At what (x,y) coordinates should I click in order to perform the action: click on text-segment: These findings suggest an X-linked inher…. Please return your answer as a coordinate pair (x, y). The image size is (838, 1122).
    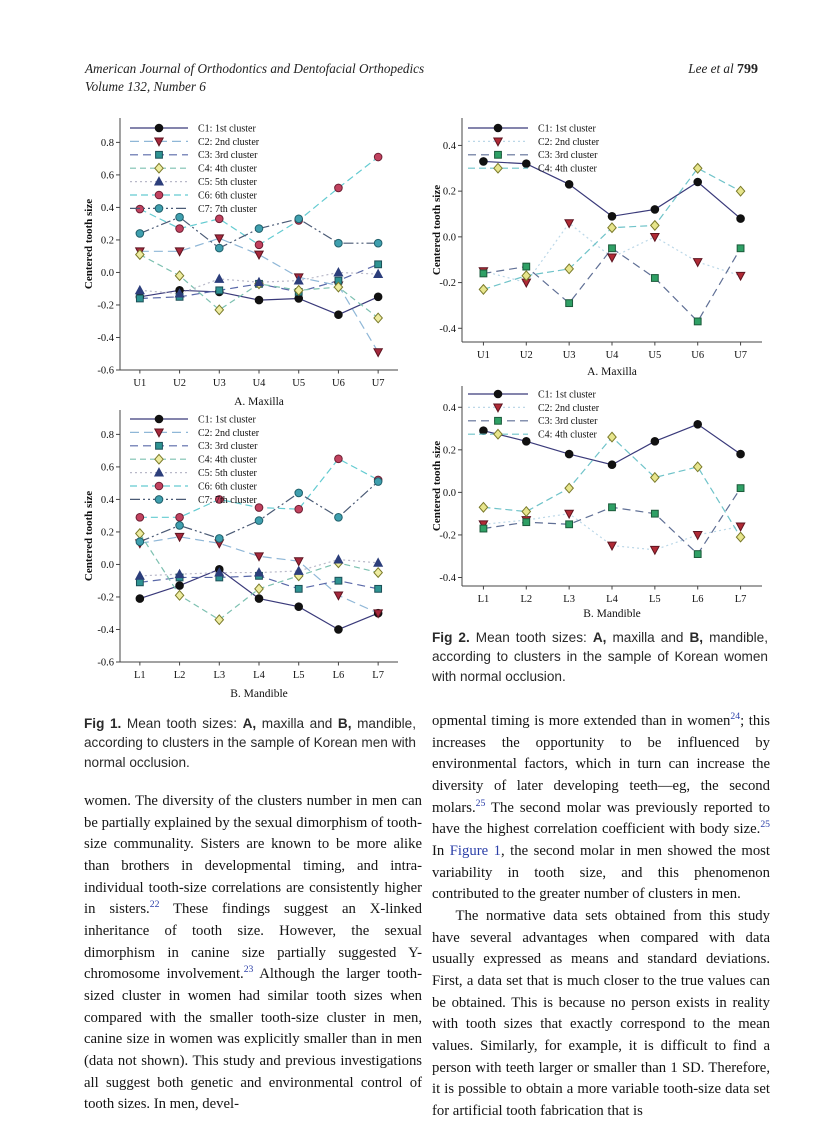
    Looking at the image, I should click on (253, 942).